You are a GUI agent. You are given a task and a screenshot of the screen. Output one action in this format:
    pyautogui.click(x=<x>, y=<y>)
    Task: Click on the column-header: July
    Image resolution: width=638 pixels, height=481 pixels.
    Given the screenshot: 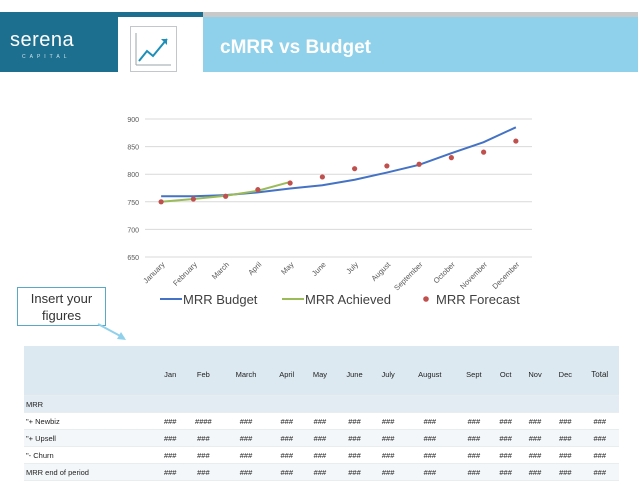 What is the action you would take?
    pyautogui.click(x=388, y=371)
    